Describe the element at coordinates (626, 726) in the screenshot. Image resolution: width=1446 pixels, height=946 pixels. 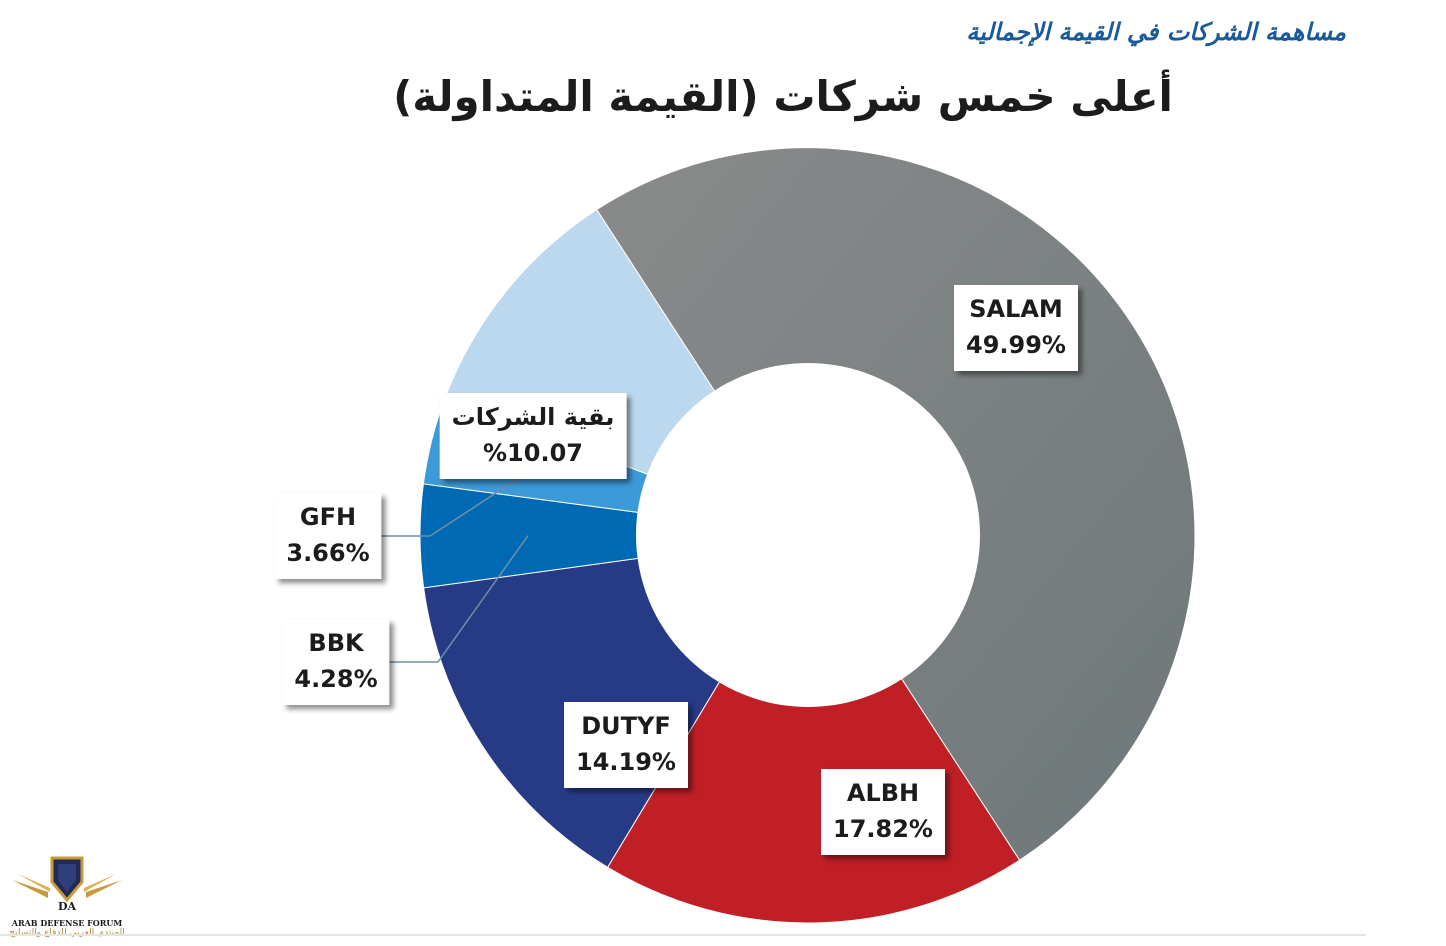
I see `slice-label-dutyf-name: DUTYF` at that location.